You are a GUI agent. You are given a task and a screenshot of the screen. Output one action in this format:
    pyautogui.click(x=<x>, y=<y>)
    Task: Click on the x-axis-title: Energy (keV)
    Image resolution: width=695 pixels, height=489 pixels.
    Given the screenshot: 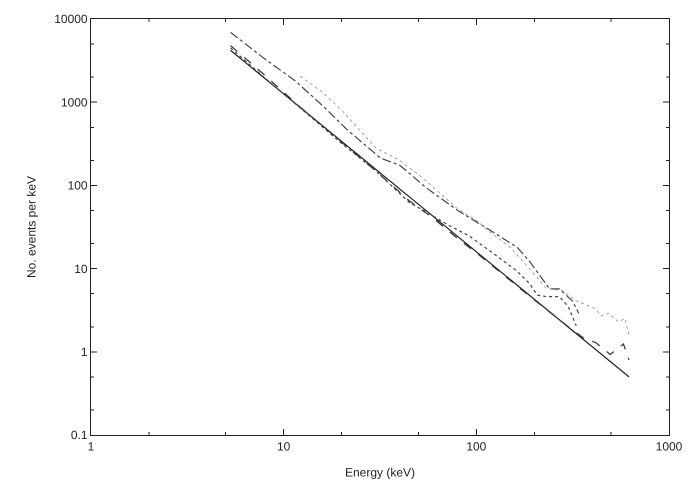 What is the action you would take?
    pyautogui.click(x=380, y=472)
    